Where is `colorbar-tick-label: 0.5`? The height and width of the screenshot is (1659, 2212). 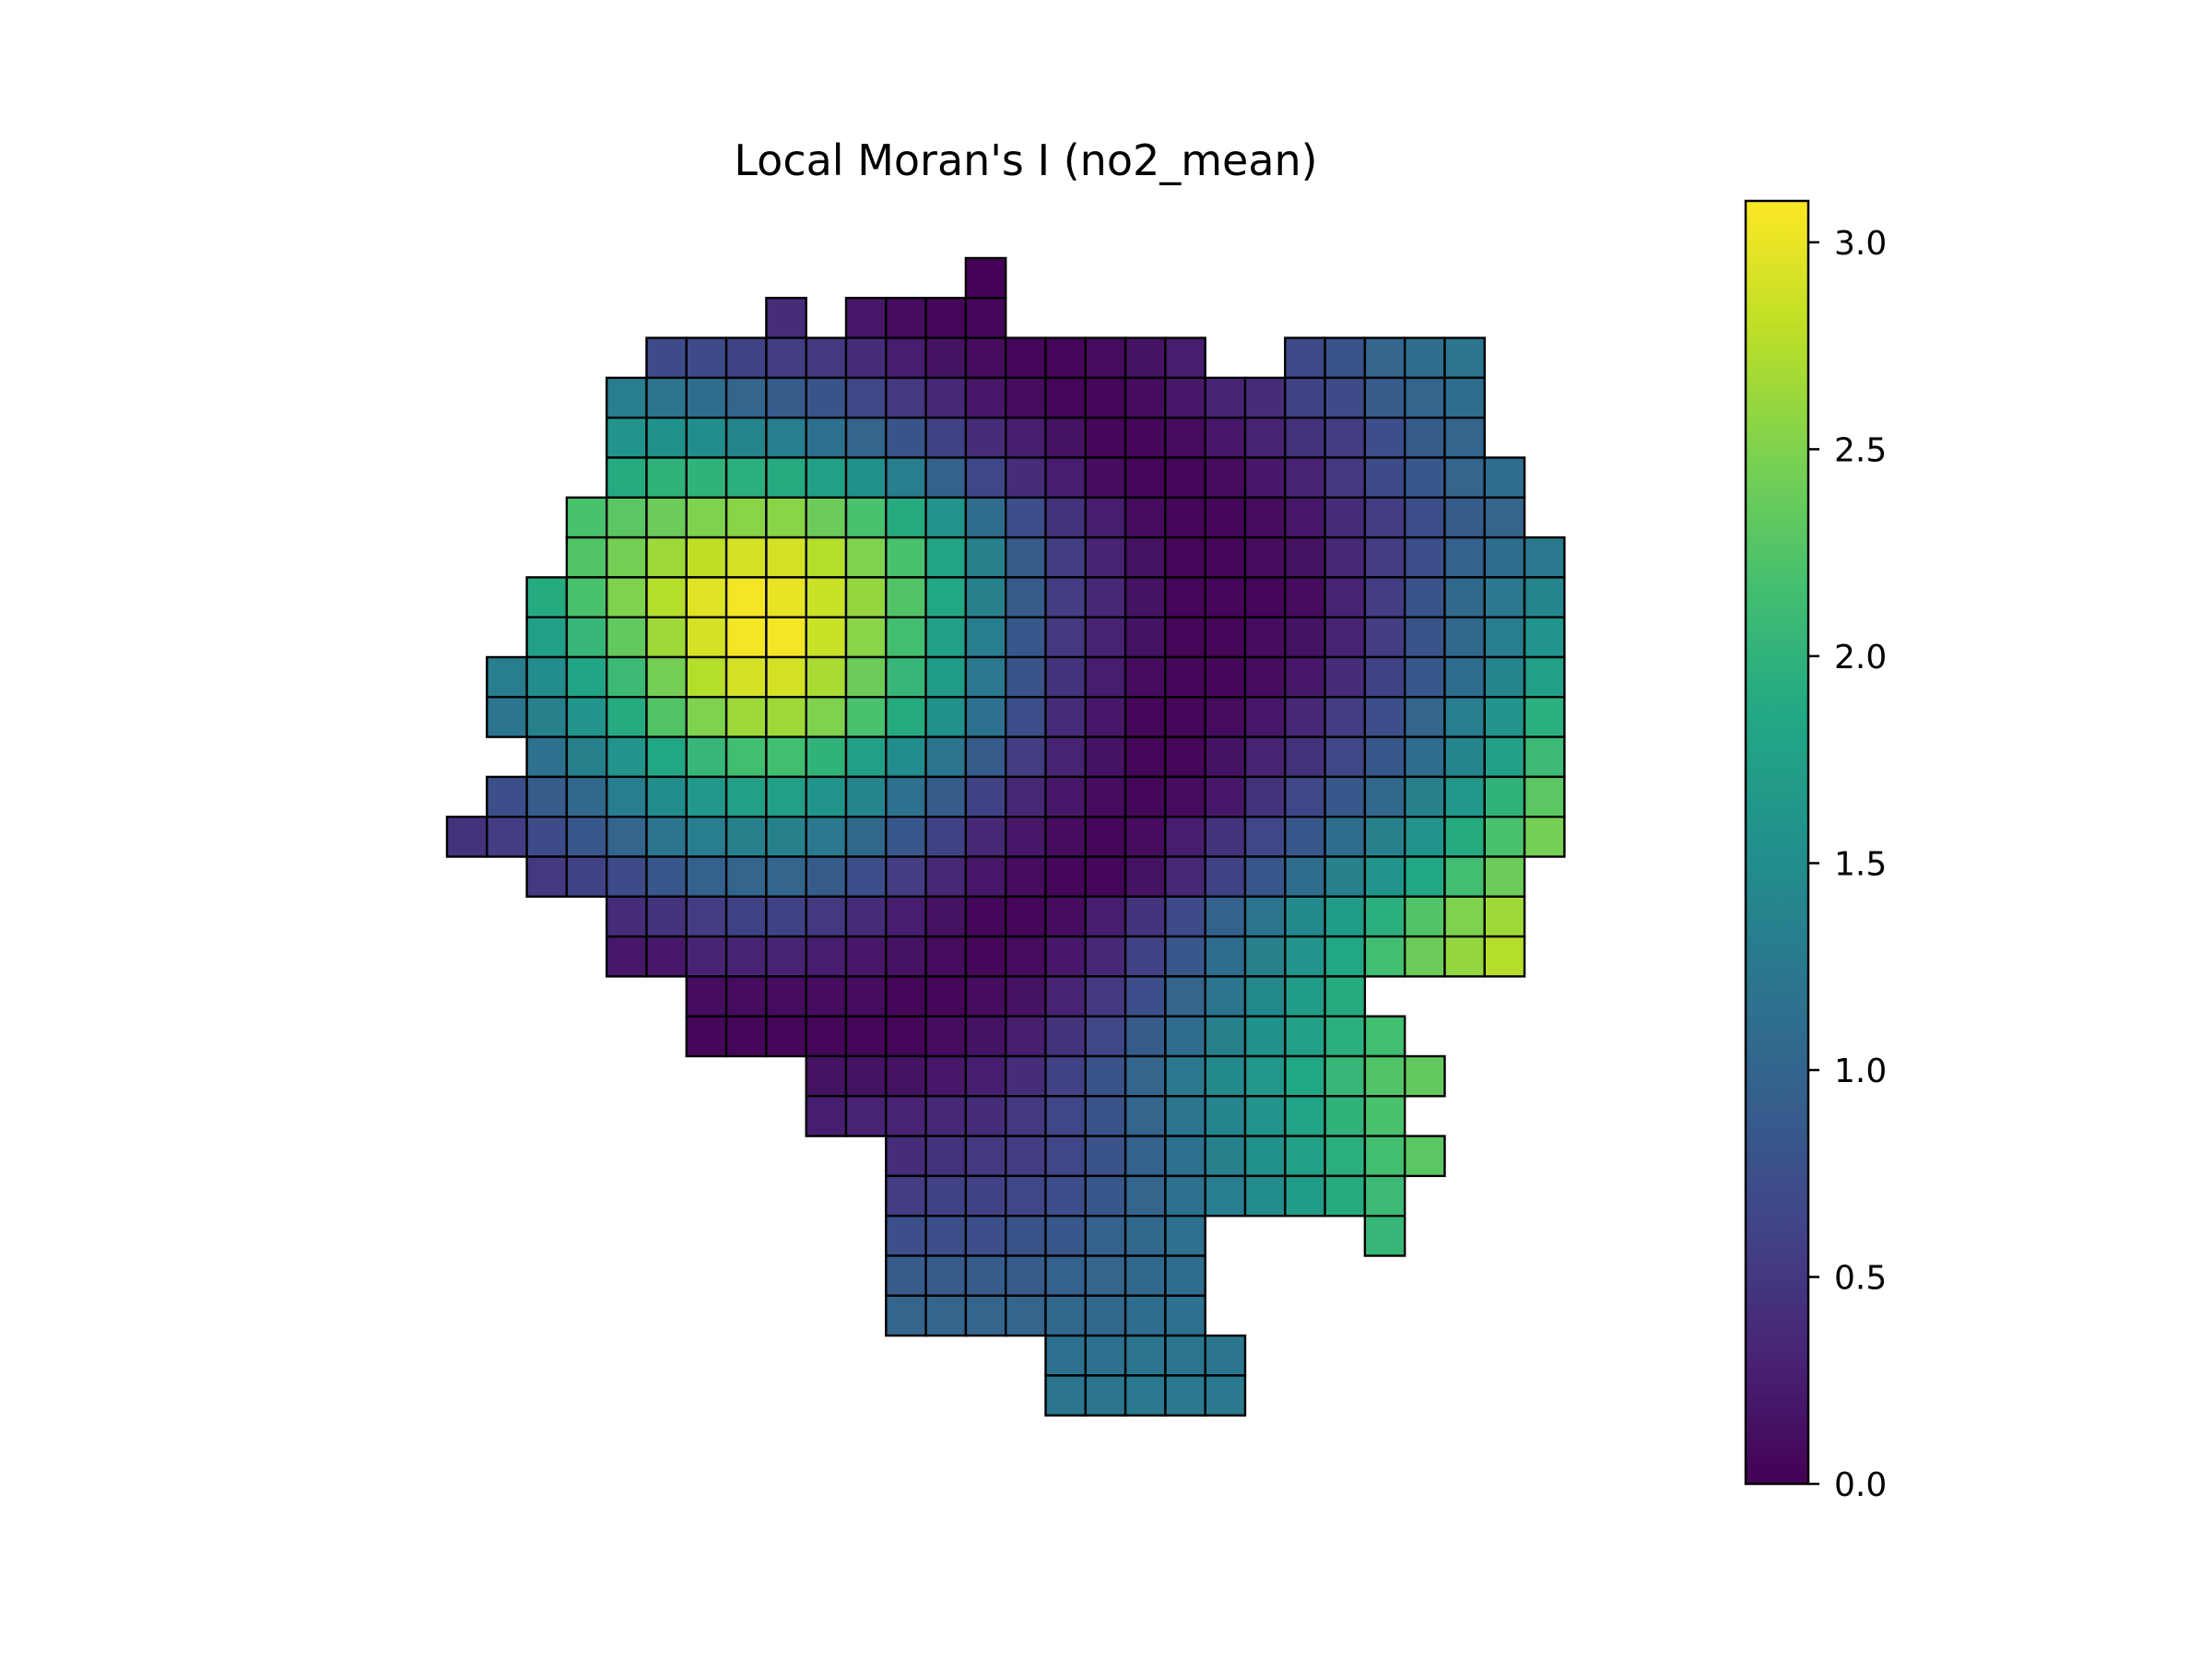
colorbar-tick-label: 0.5 is located at coordinates (1860, 1279).